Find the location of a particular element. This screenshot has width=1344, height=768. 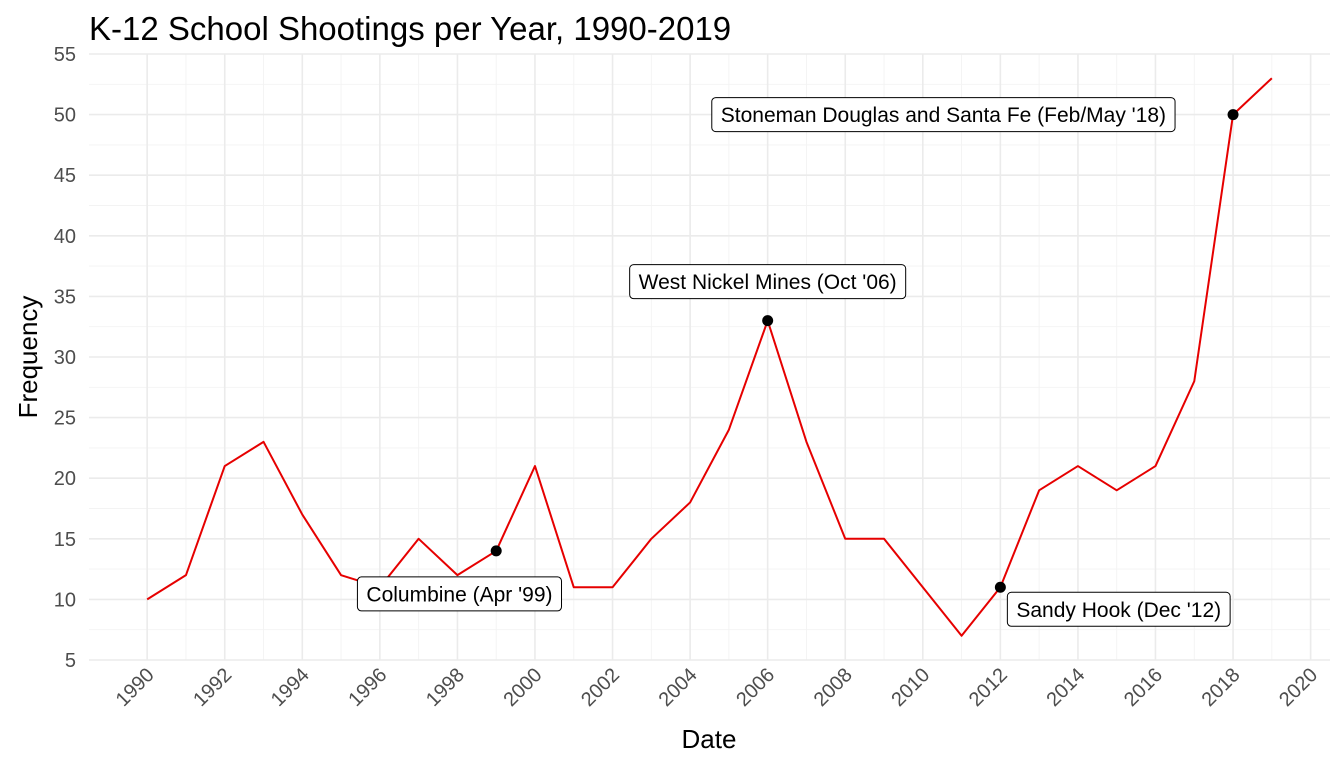

x-tick-label: 1994 is located at coordinates (290, 687).